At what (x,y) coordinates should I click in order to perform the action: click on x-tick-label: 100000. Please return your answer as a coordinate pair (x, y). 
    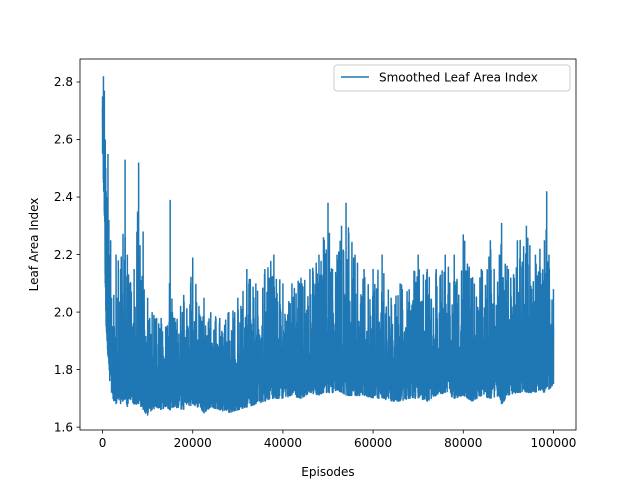
    Looking at the image, I should click on (554, 443).